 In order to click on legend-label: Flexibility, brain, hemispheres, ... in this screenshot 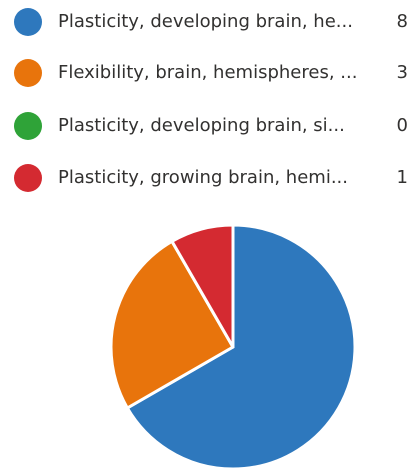, I will do `click(207, 72)`.